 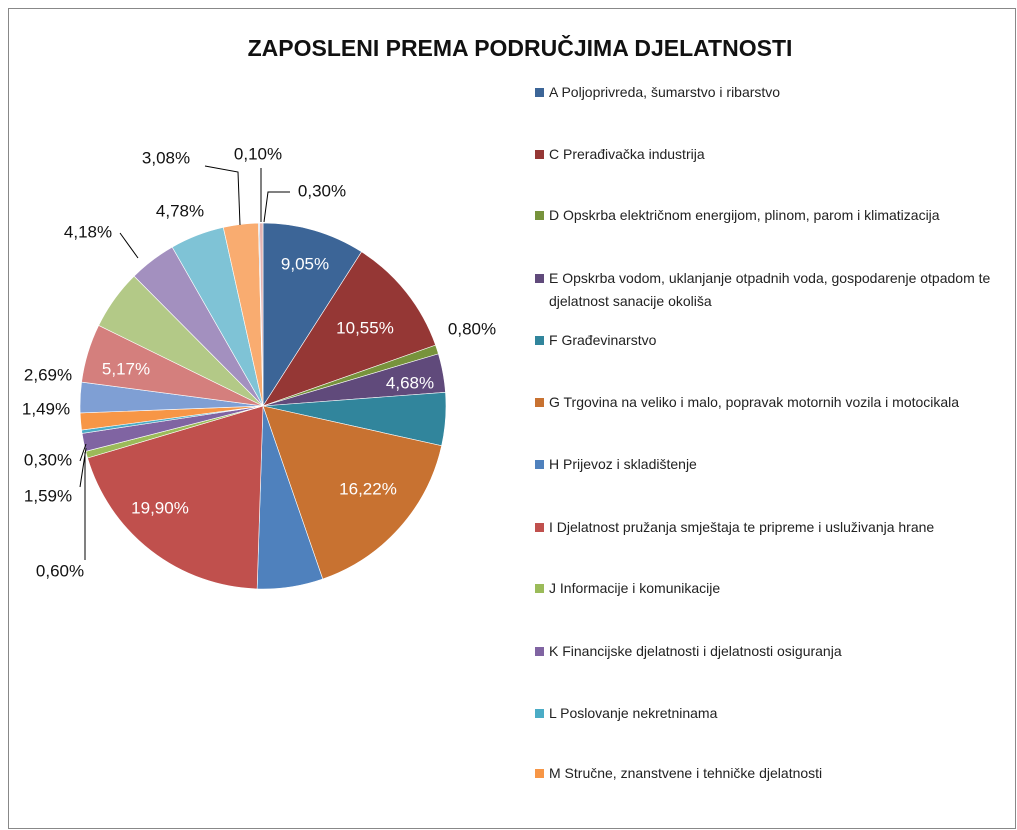 I want to click on legend-entry: H Prijevoz i skladištenje, so click(x=765, y=464).